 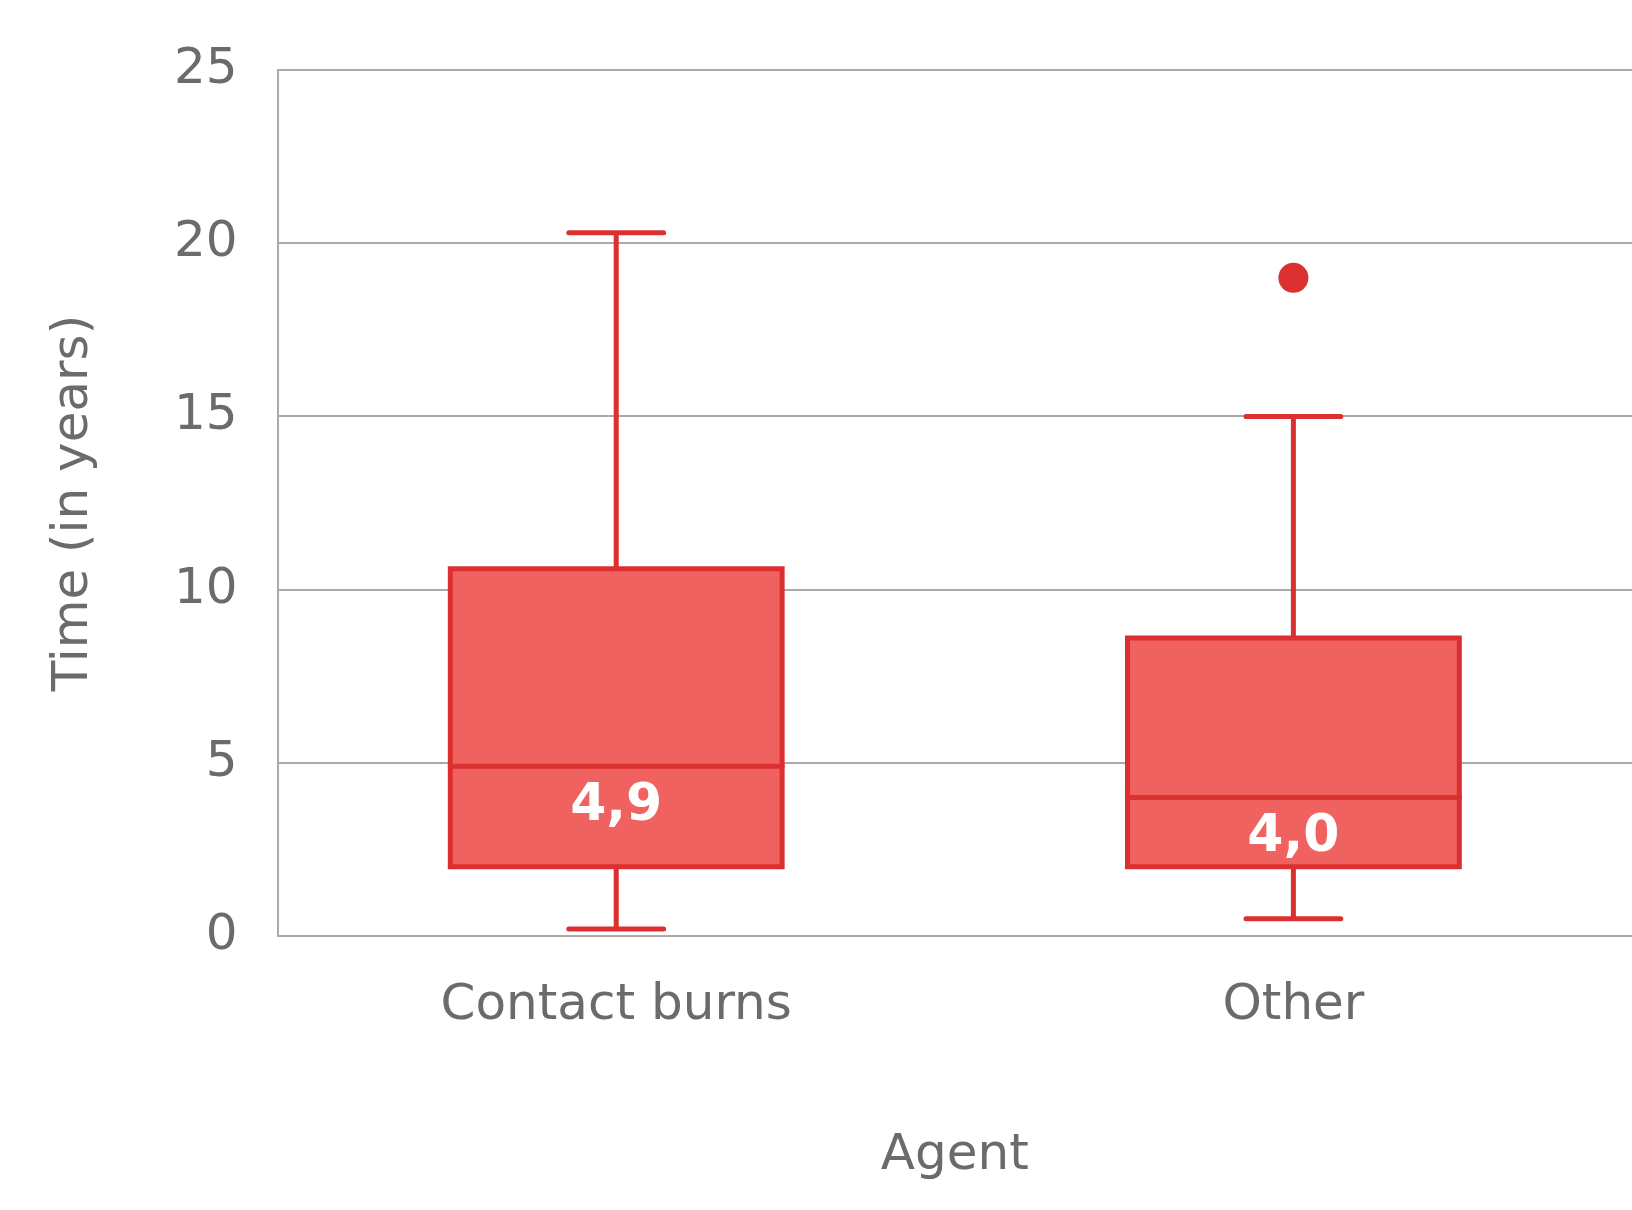 What do you see at coordinates (206, 585) in the screenshot?
I see `y-tick-label: 10` at bounding box center [206, 585].